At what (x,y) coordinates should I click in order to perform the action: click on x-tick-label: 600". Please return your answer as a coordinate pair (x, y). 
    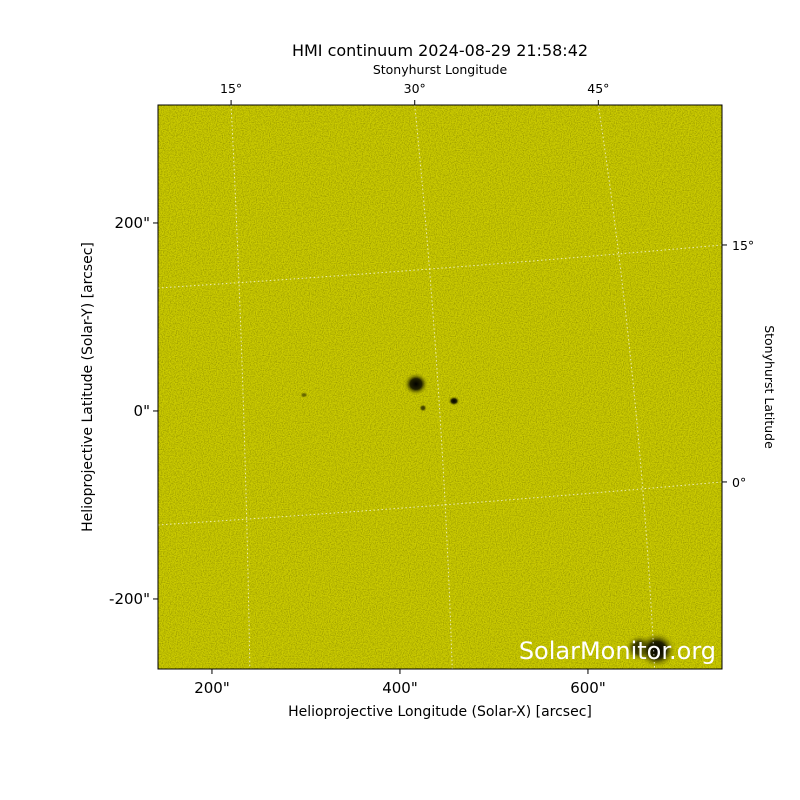
    Looking at the image, I should click on (588, 688).